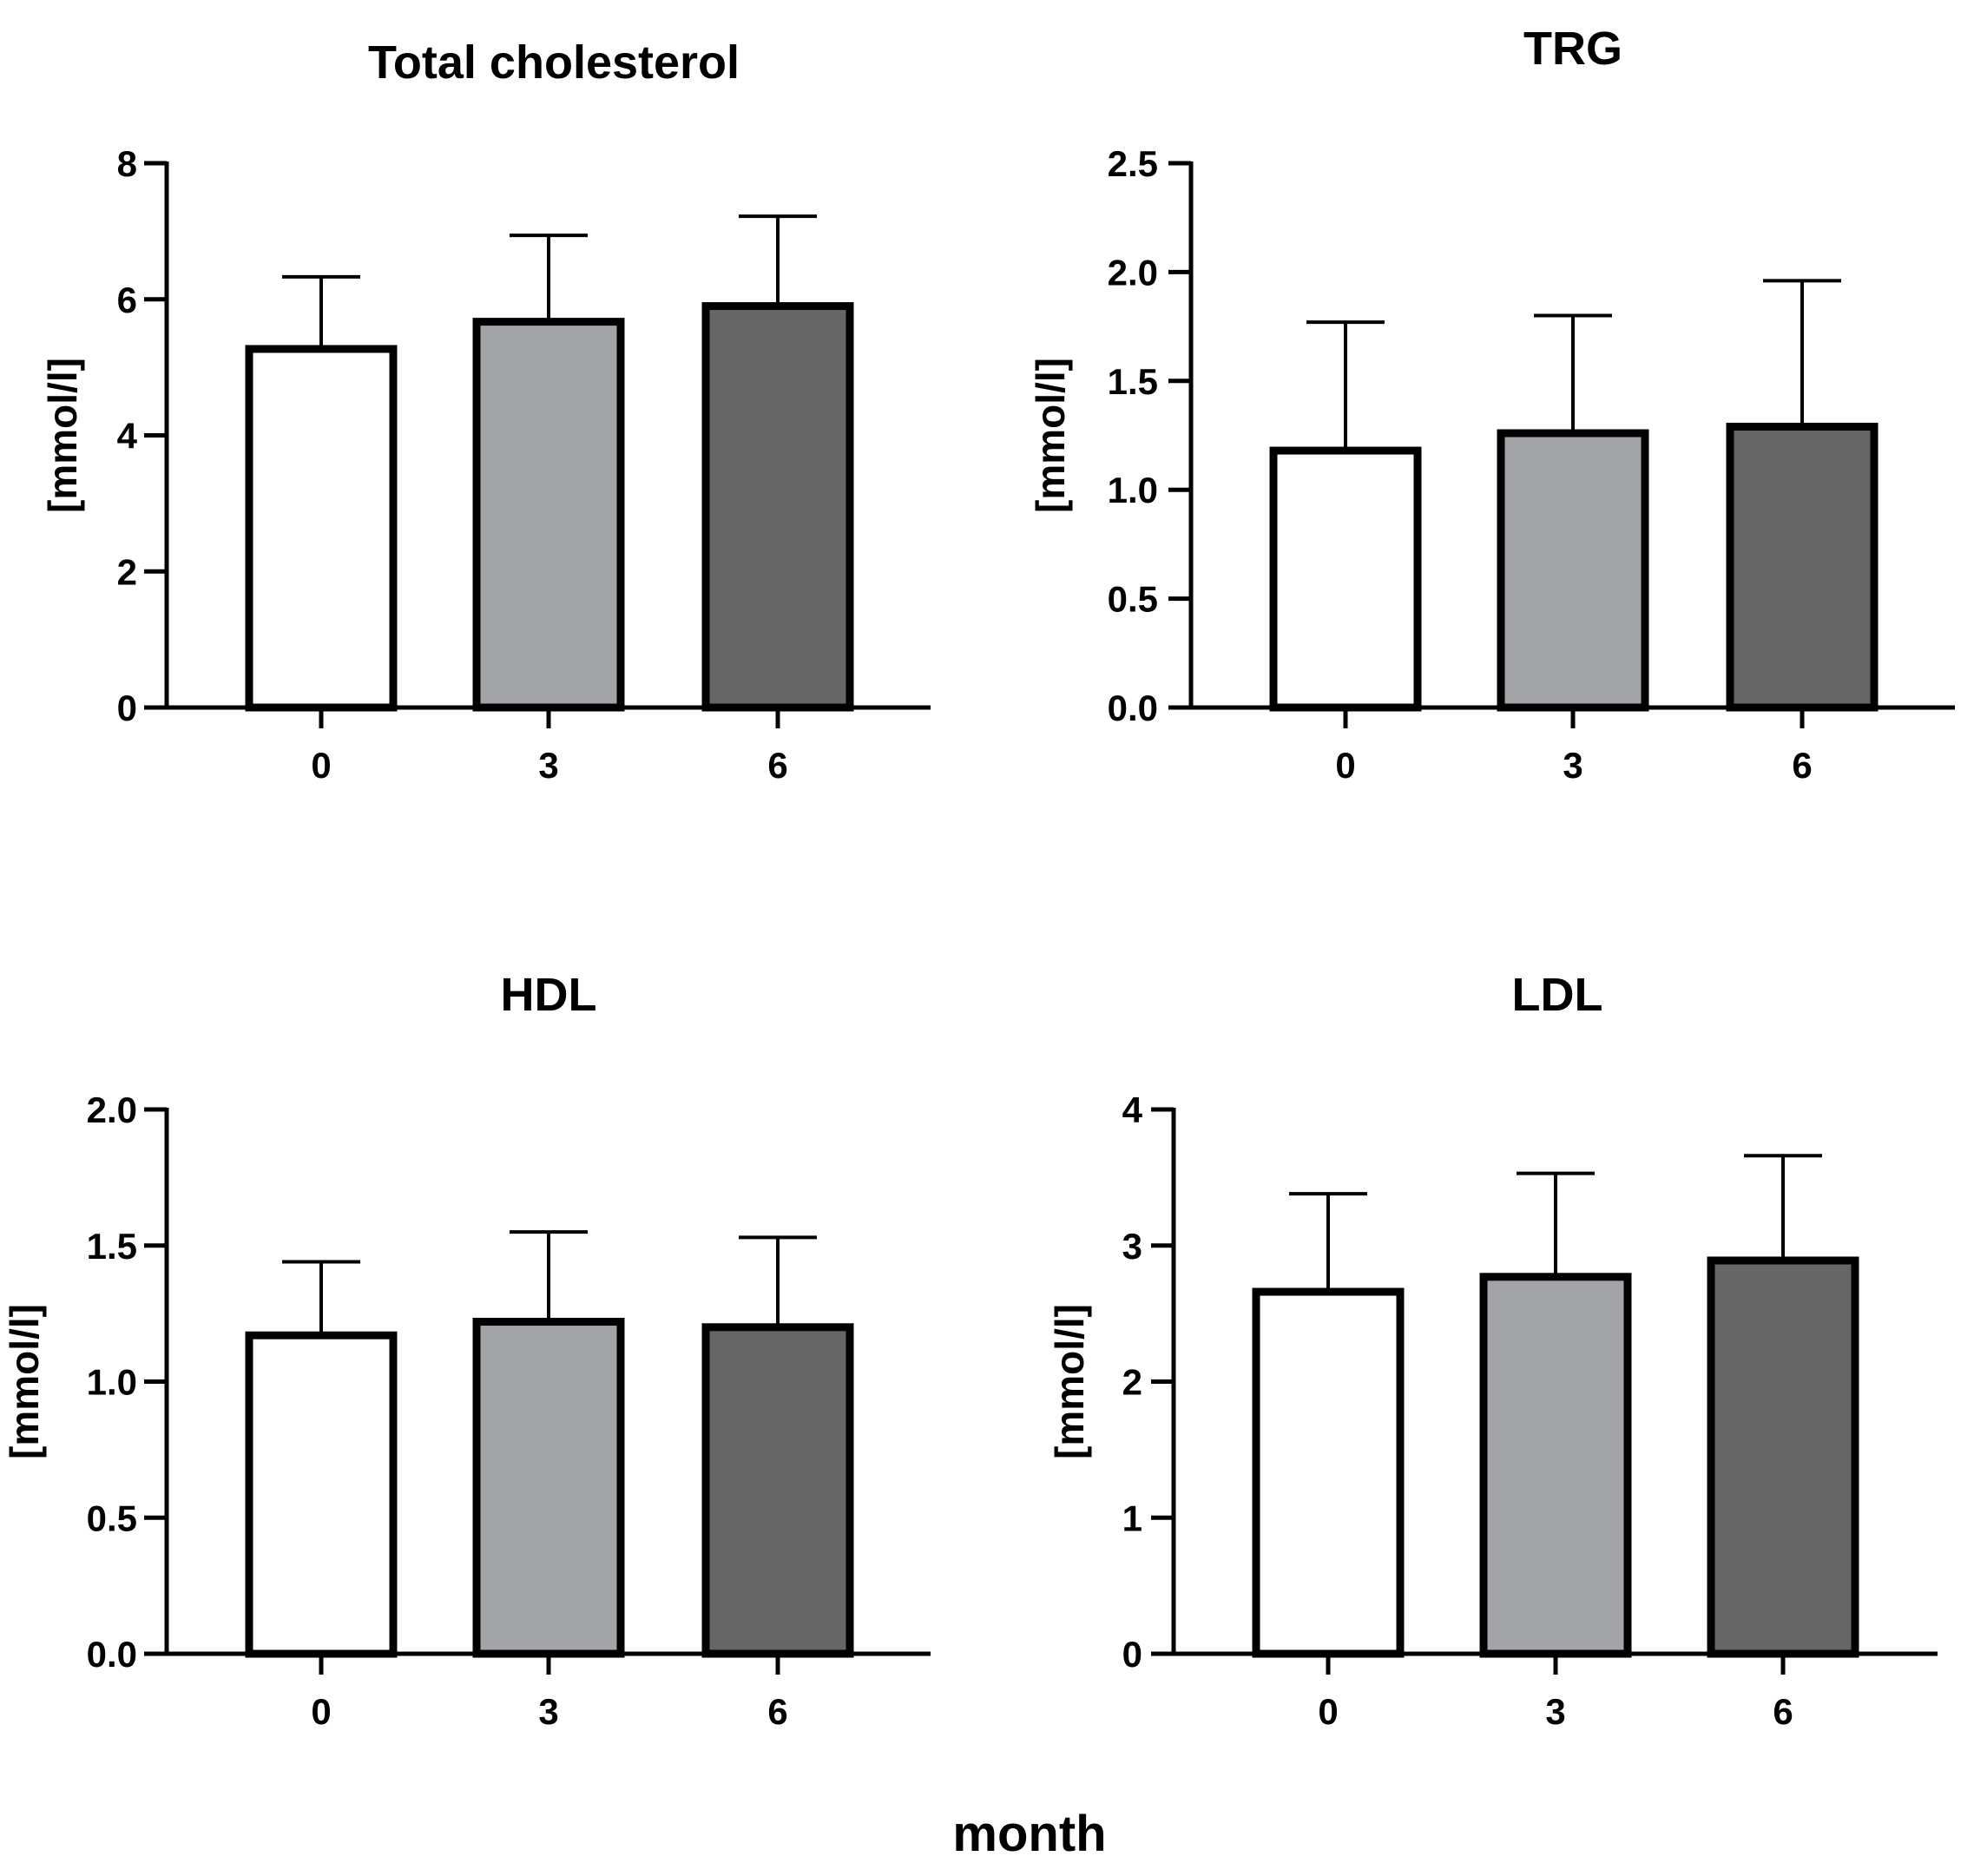 The height and width of the screenshot is (1876, 1974). What do you see at coordinates (1133, 381) in the screenshot?
I see `chart-trg-y-tick-label: 1.5` at bounding box center [1133, 381].